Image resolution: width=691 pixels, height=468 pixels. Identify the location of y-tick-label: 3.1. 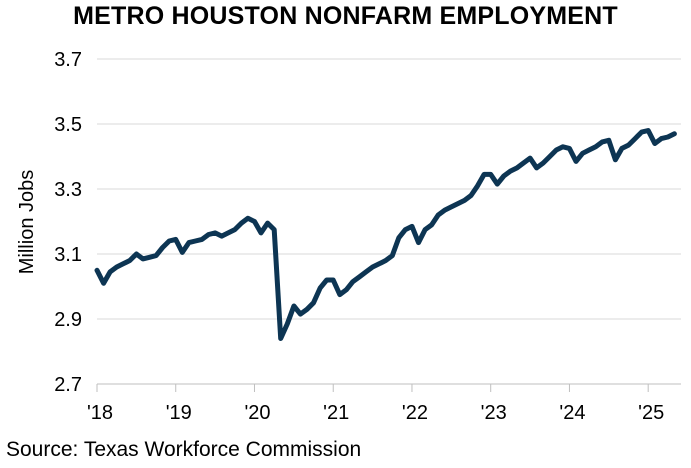
(68, 255).